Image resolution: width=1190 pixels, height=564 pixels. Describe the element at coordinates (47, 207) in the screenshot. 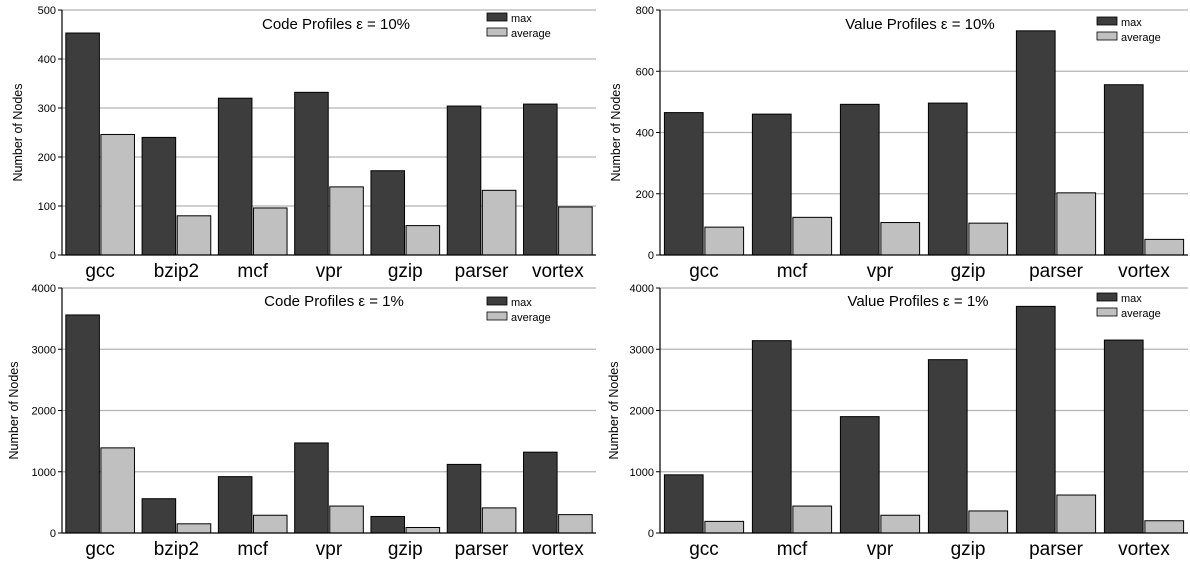

I see `y-tick-label: 100` at that location.